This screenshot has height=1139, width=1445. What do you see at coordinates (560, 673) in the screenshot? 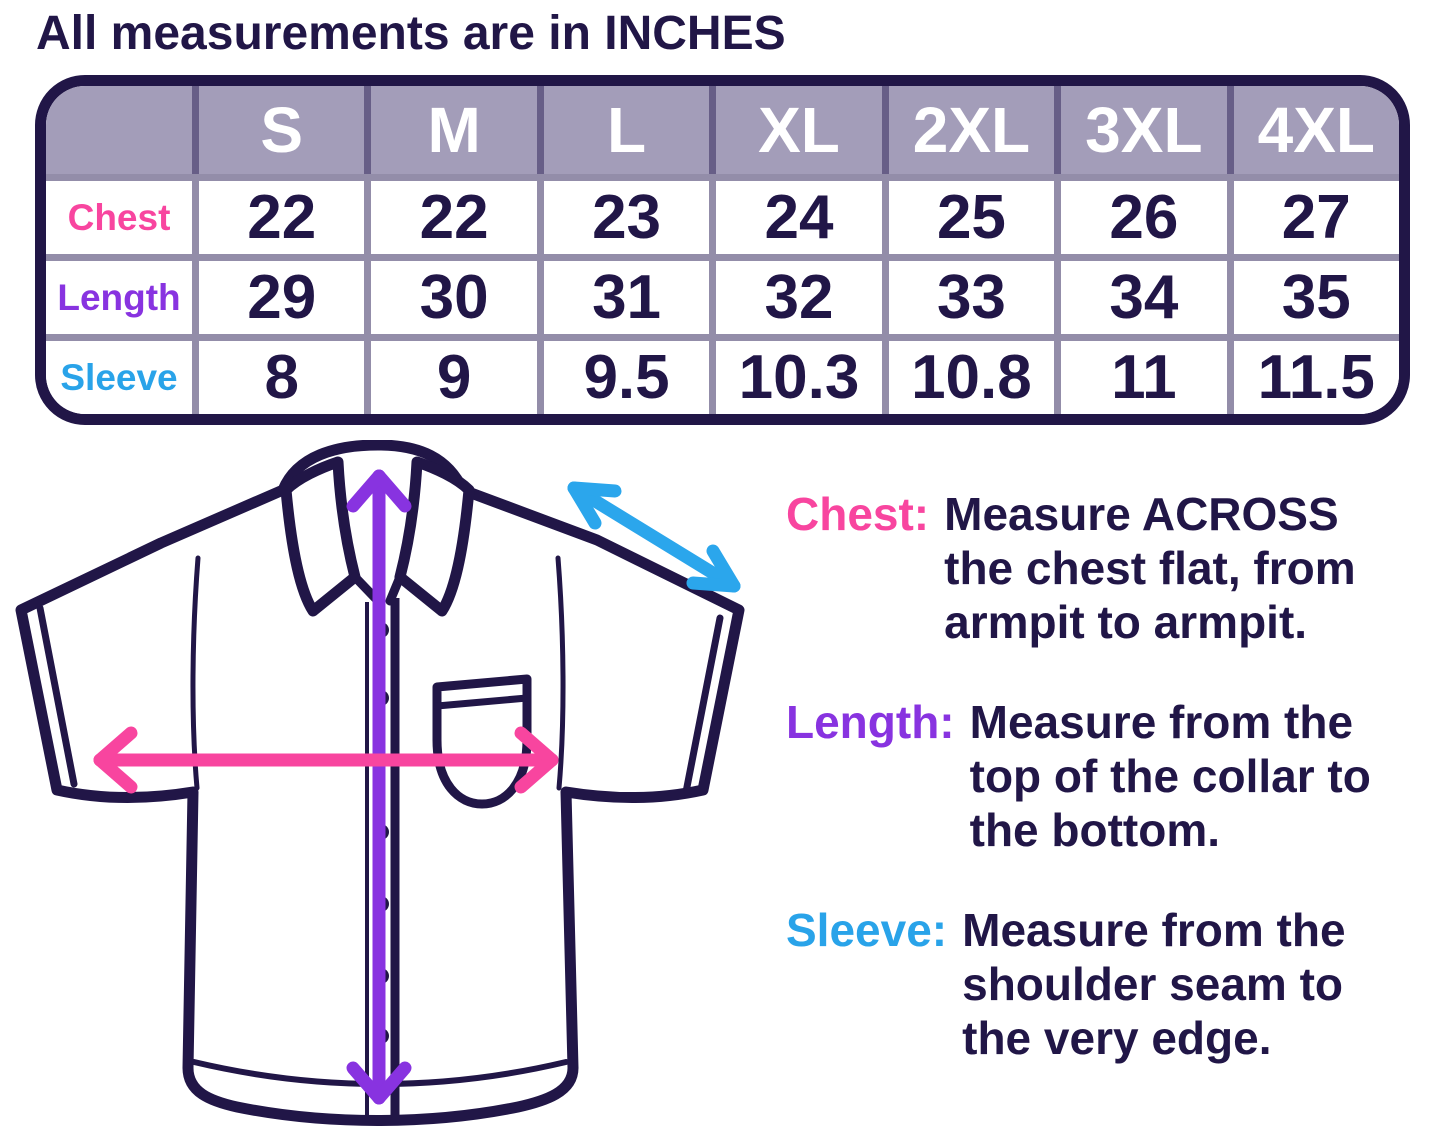
I see `sleeve-seam-right` at bounding box center [560, 673].